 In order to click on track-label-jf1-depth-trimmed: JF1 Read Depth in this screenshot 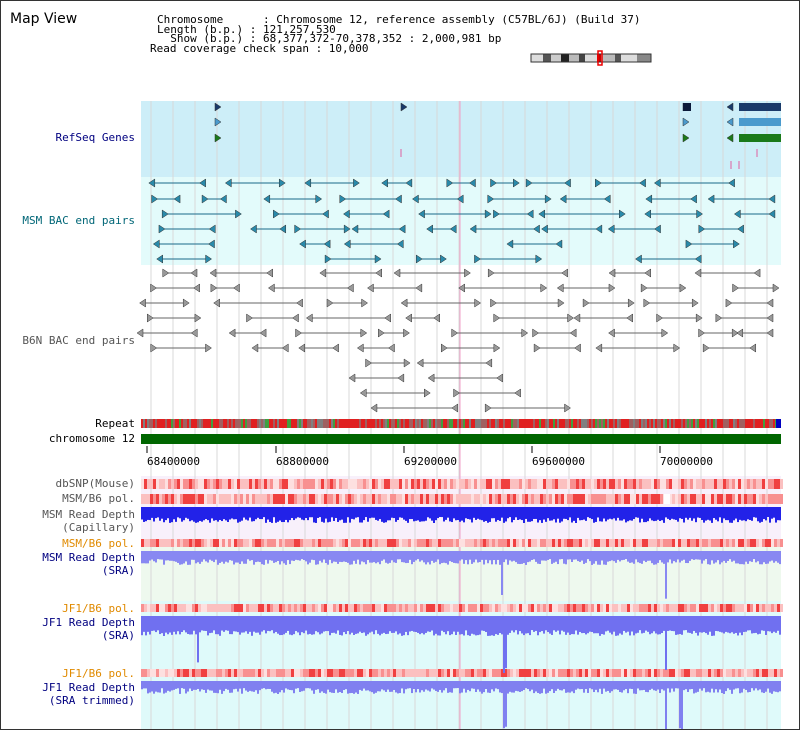, I will do `click(88, 687)`.